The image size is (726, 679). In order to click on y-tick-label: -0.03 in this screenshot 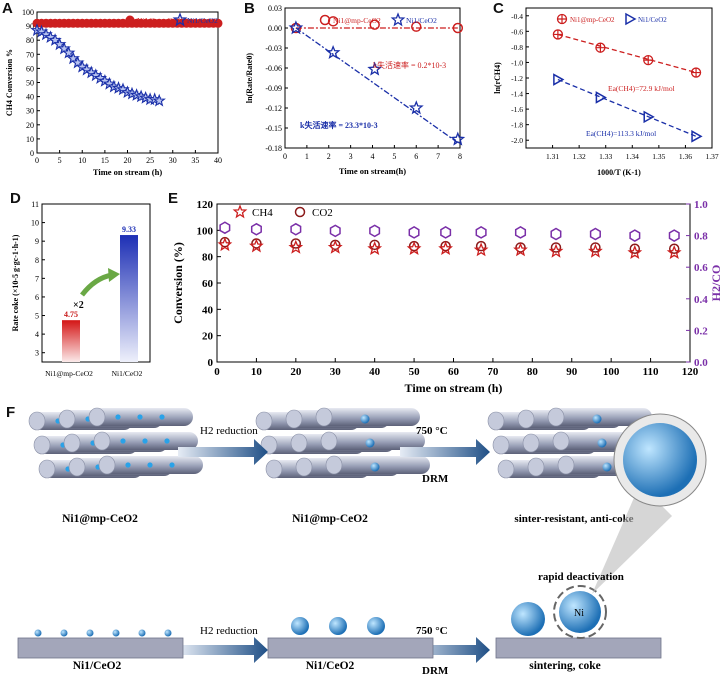, I will do `click(273, 48)`.